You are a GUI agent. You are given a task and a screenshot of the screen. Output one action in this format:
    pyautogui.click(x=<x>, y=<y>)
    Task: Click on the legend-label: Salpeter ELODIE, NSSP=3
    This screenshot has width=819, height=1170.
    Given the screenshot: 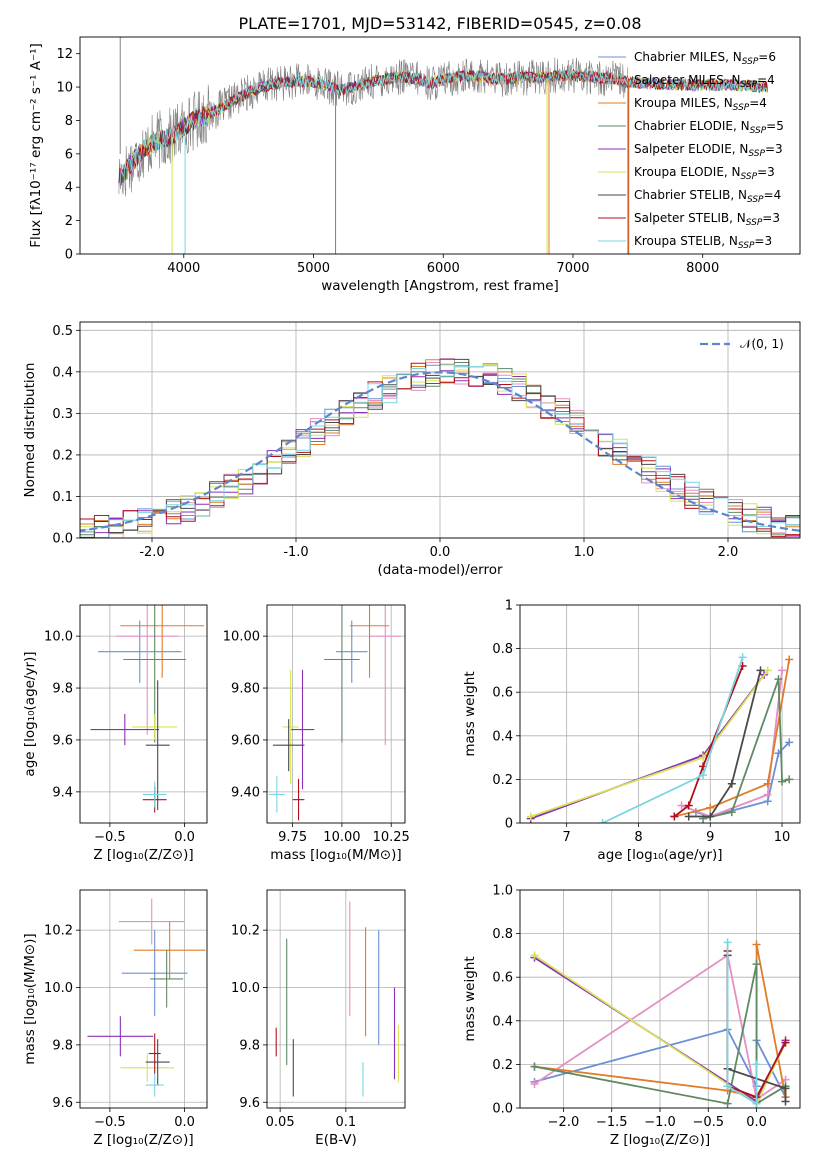 What is the action you would take?
    pyautogui.click(x=708, y=150)
    